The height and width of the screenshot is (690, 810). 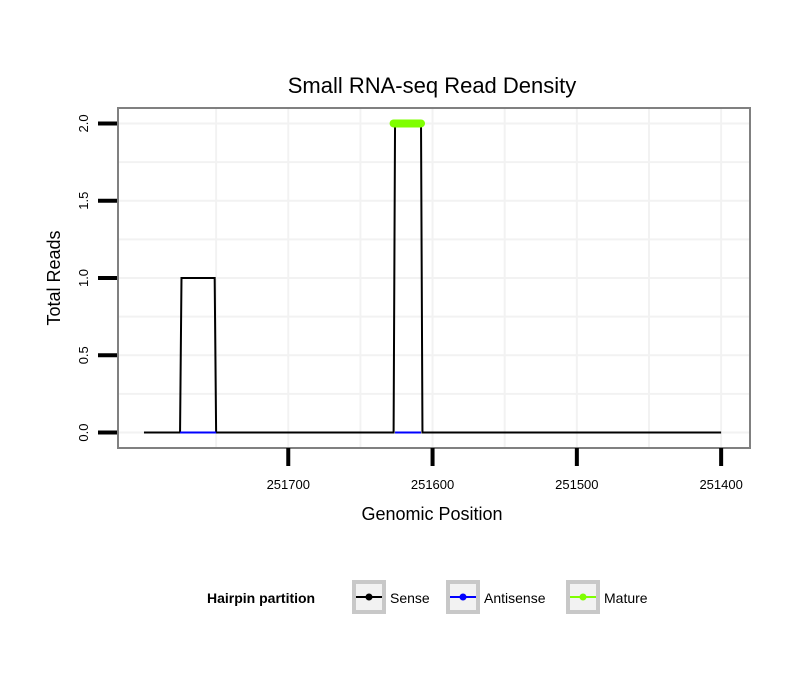 I want to click on legend-title: Hairpin partition, so click(x=261, y=598).